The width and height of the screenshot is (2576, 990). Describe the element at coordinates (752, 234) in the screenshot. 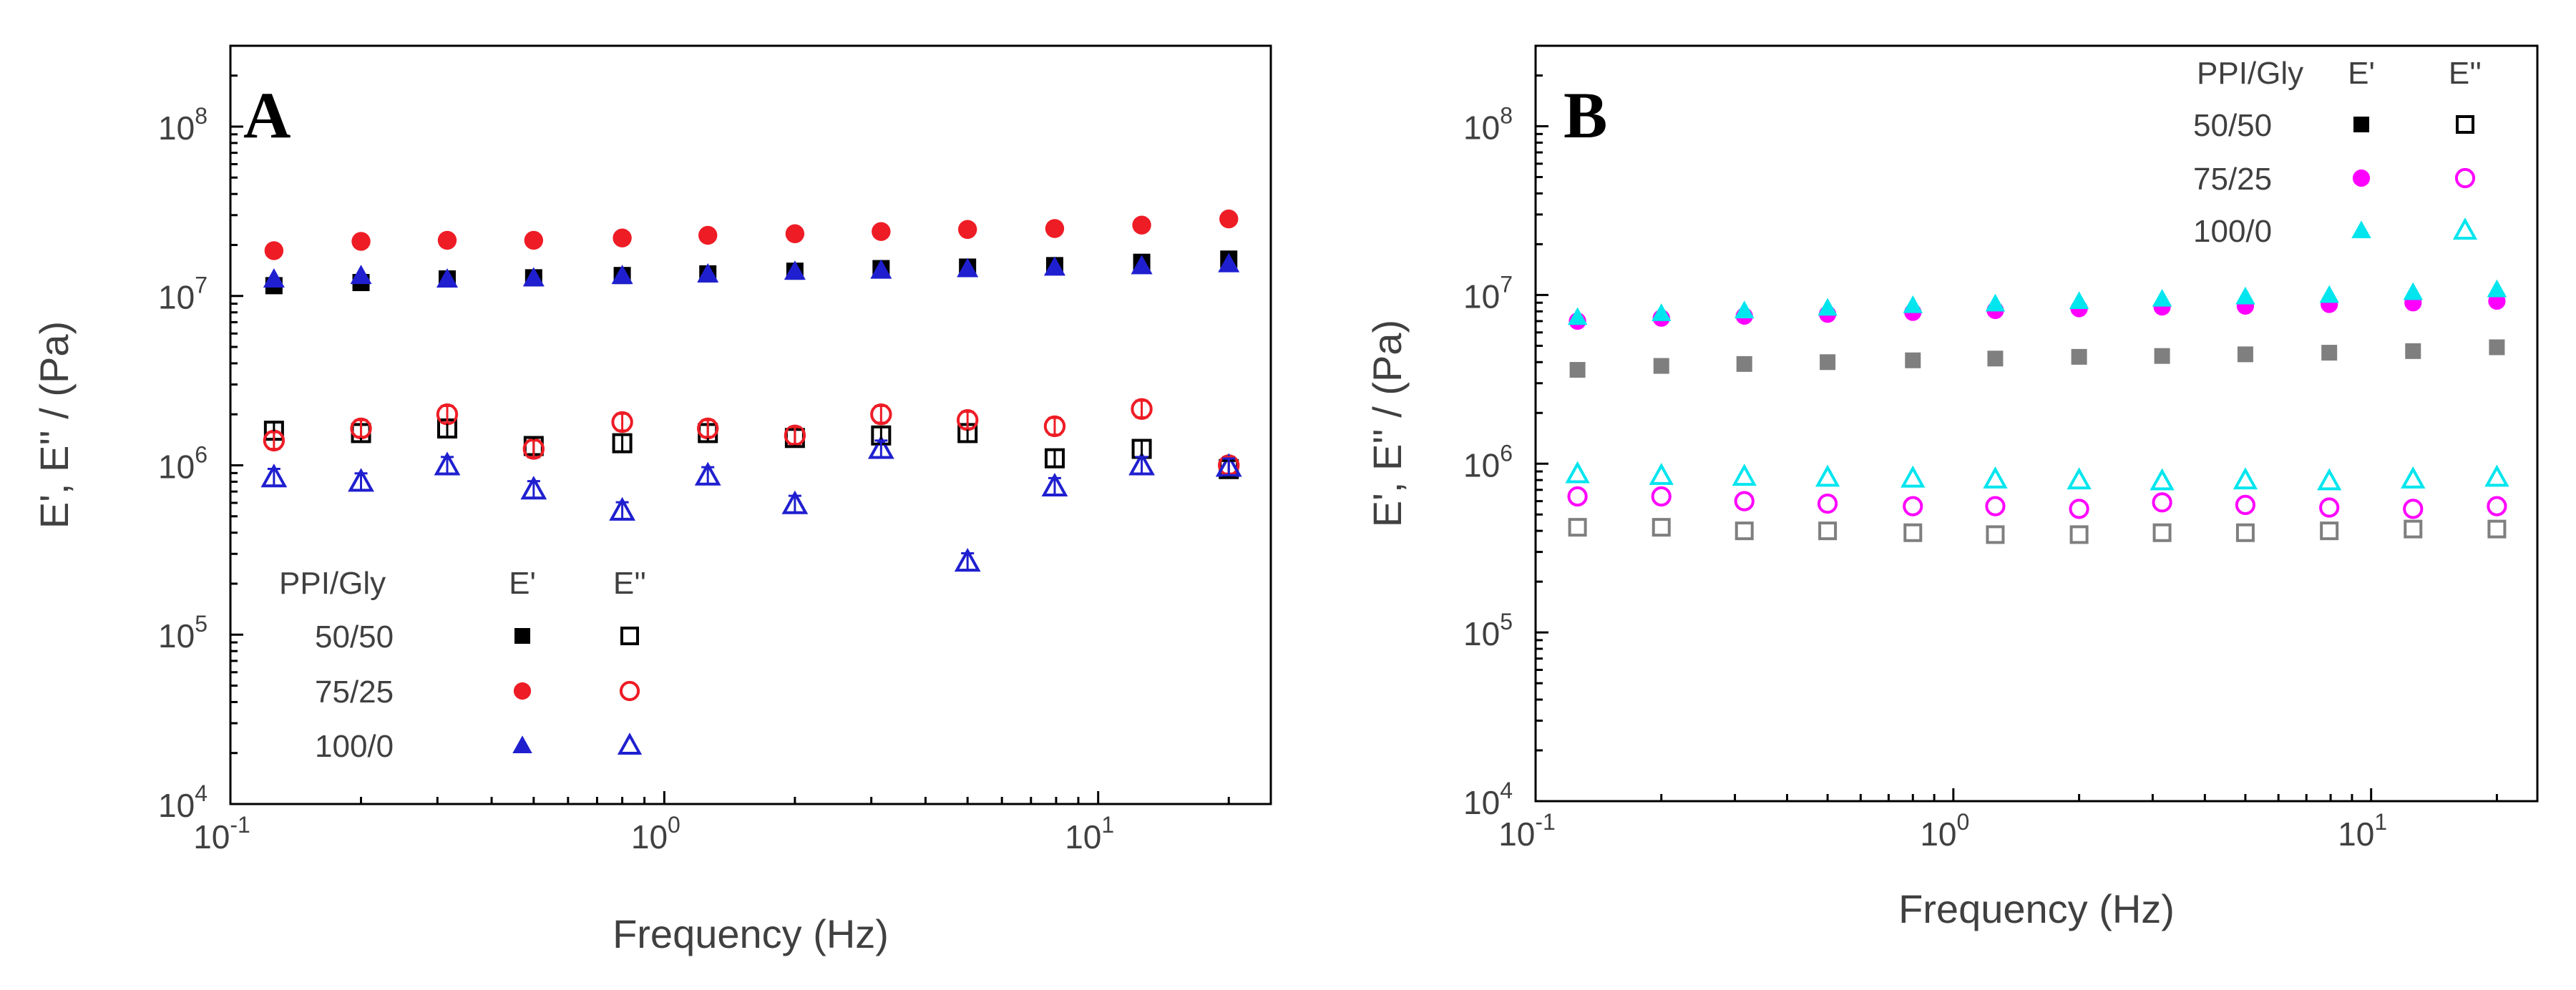

I see `series-75-25-storage` at that location.